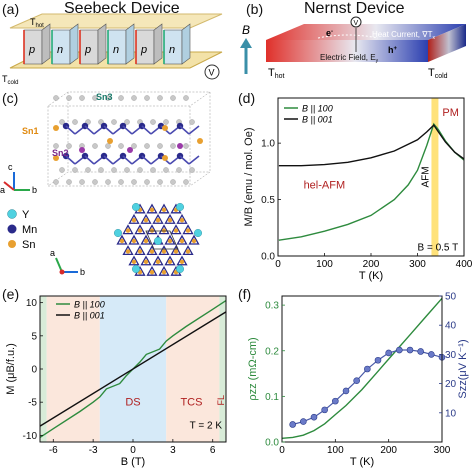 The width and height of the screenshot is (474, 468). What do you see at coordinates (393, 50) in the screenshot?
I see `hole-label: h+` at bounding box center [393, 50].